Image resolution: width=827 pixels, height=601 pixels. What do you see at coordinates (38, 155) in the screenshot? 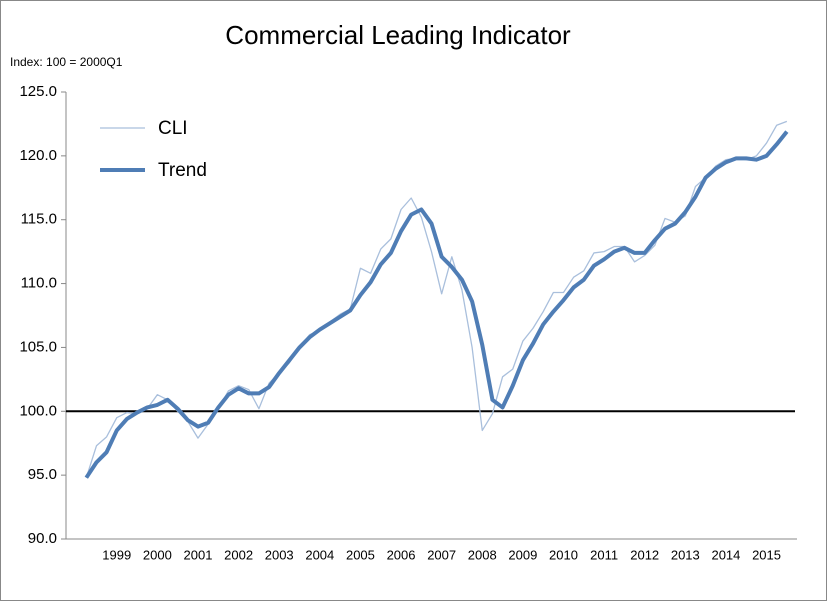
I see `y-tick-label: 120.0` at bounding box center [38, 155].